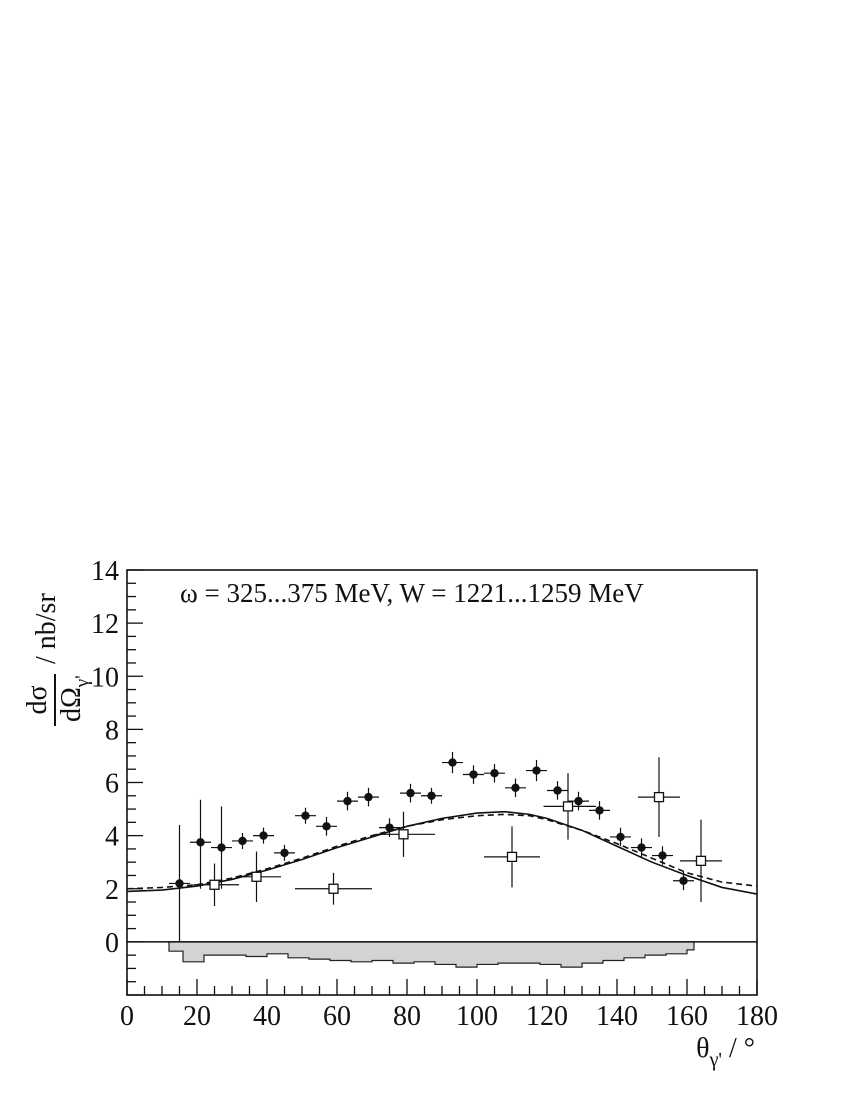 Image resolution: width=850 pixels, height=1100 pixels. I want to click on x-tick-label: 60, so click(337, 1016).